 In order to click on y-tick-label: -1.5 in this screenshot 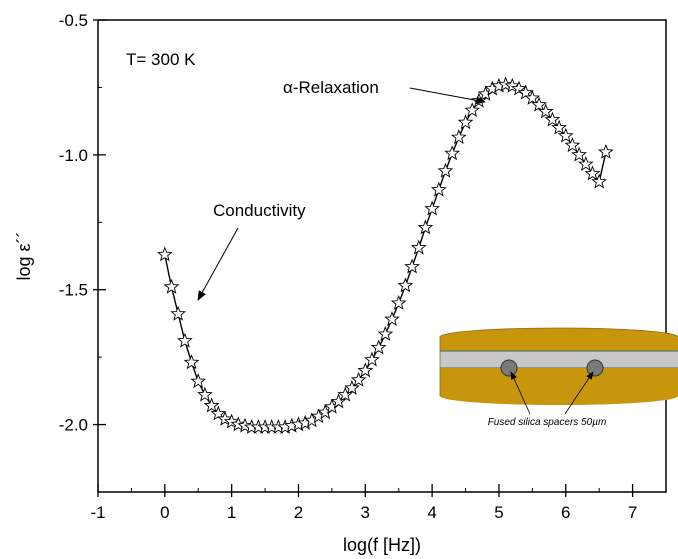, I will do `click(73, 290)`.